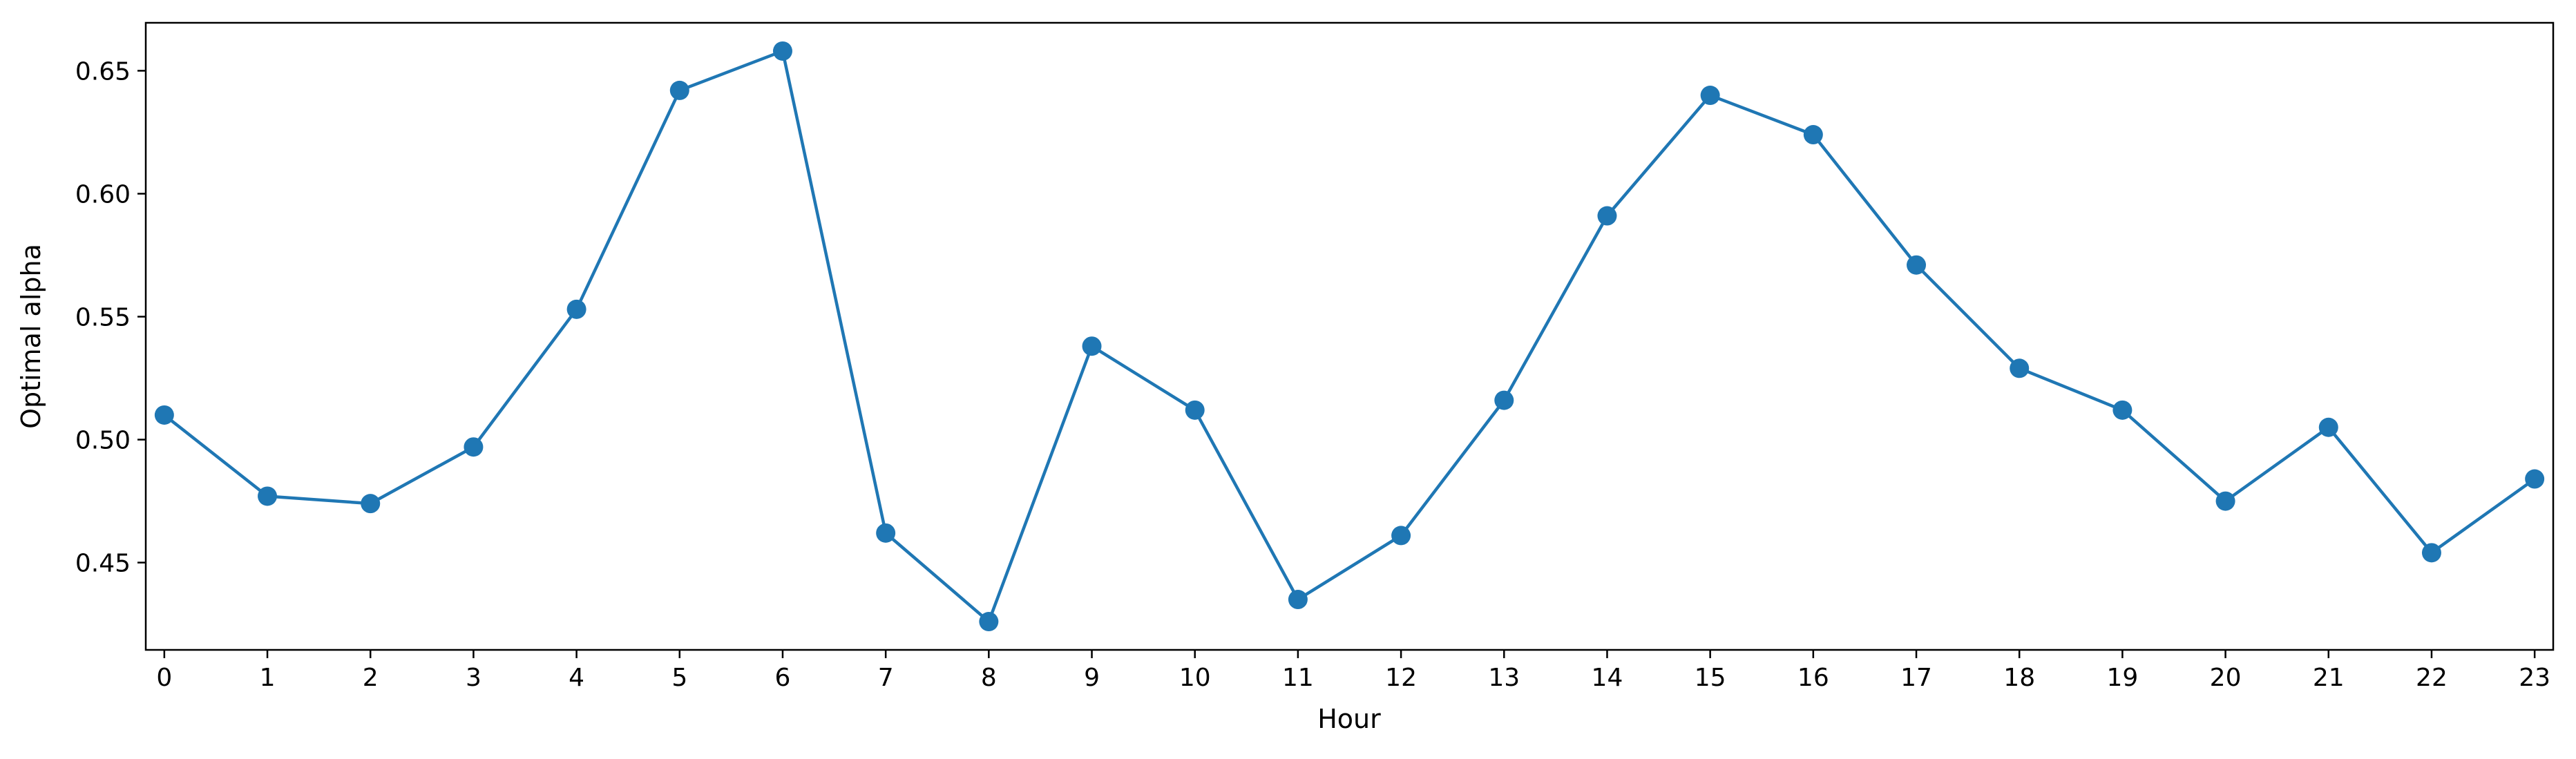 The image size is (2576, 759). I want to click on x-tick-label: 1, so click(268, 678).